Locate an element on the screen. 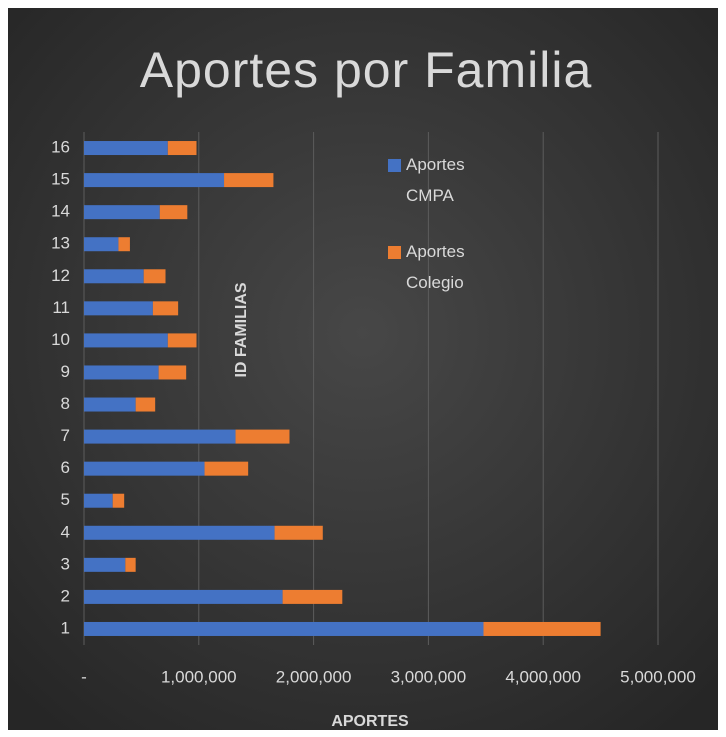 The height and width of the screenshot is (737, 726). y-tick-label: 4 is located at coordinates (65, 531).